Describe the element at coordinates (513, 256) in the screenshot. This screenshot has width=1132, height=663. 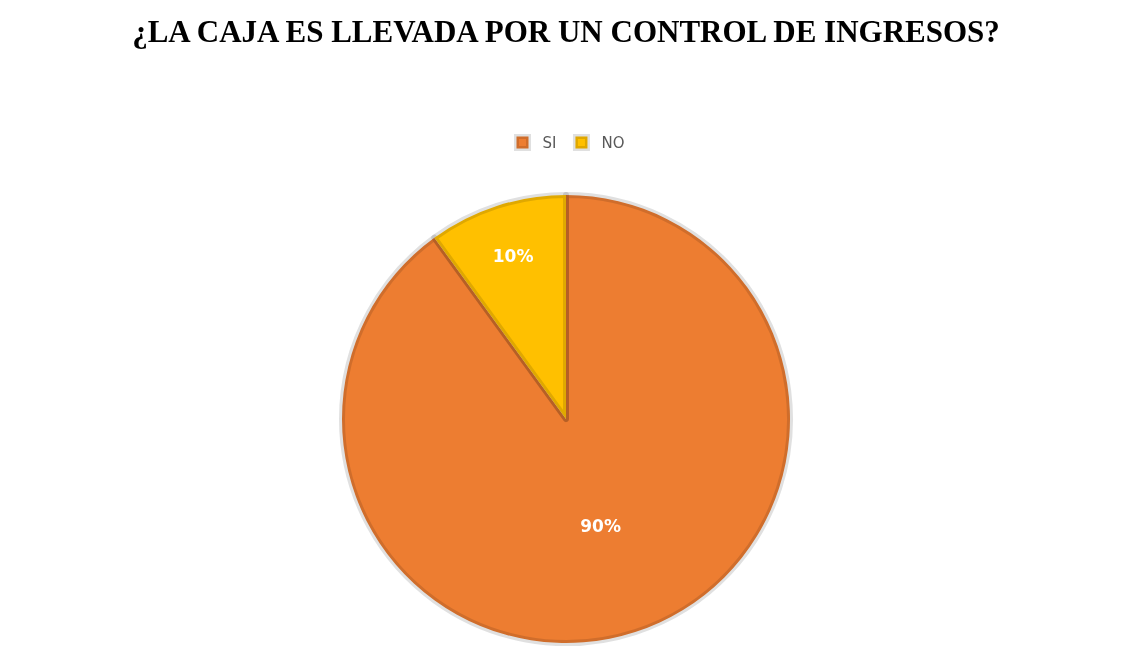
I see `data-label: 10%` at that location.